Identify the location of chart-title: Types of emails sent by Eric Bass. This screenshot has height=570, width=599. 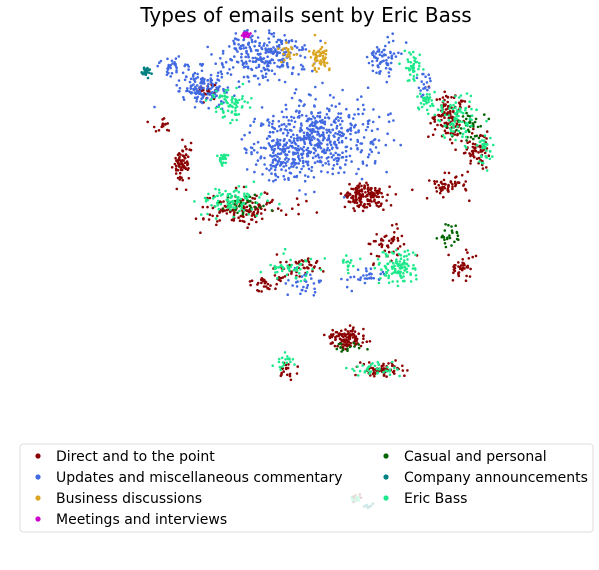
(305, 15).